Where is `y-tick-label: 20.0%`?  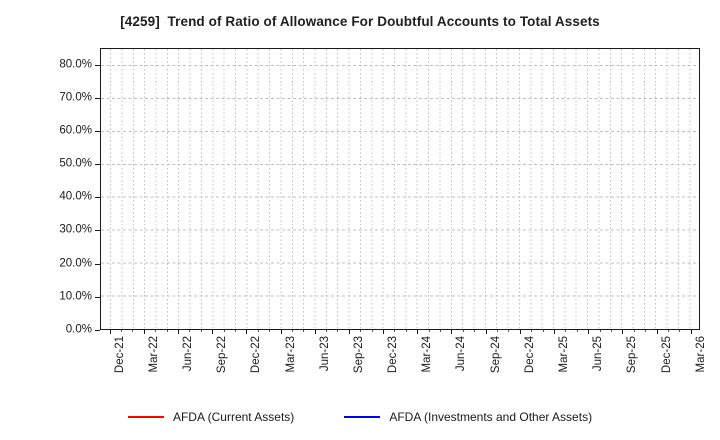 y-tick-label: 20.0% is located at coordinates (75, 262).